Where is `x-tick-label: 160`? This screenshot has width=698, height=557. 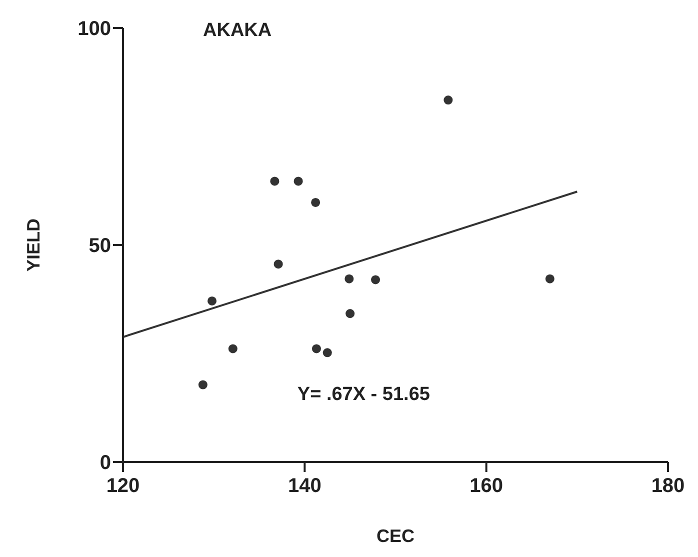 x-tick-label: 160 is located at coordinates (487, 486).